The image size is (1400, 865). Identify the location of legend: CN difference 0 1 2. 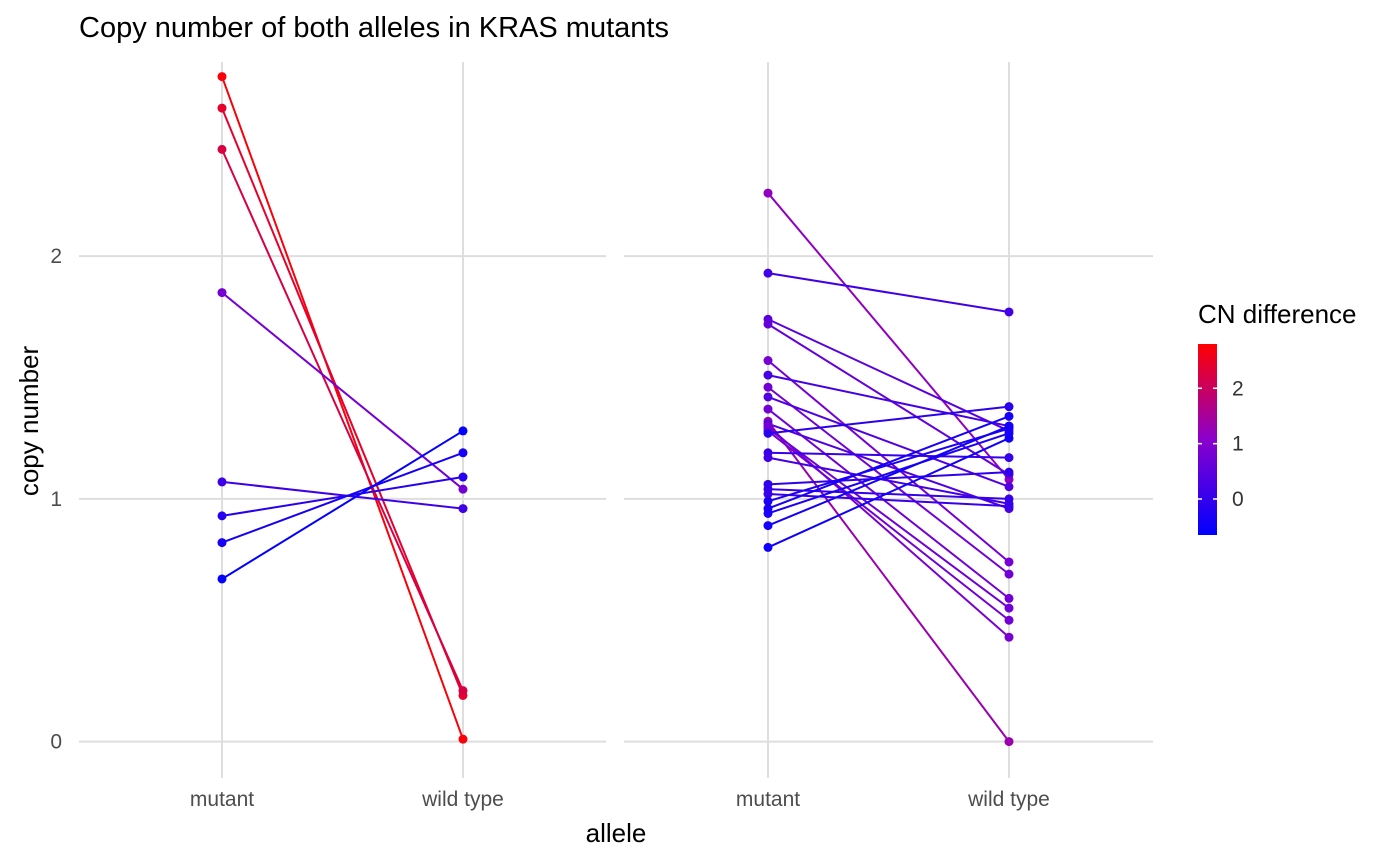
(1277, 417).